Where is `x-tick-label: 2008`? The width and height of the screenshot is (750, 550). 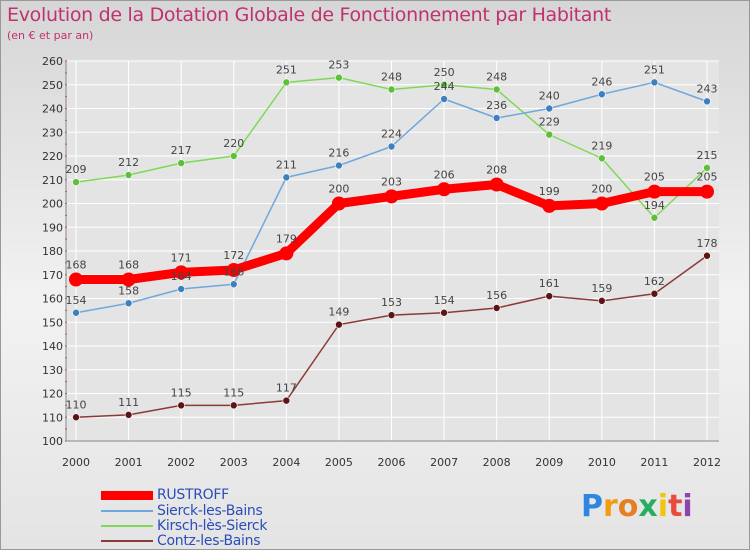 x-tick-label: 2008 is located at coordinates (497, 462).